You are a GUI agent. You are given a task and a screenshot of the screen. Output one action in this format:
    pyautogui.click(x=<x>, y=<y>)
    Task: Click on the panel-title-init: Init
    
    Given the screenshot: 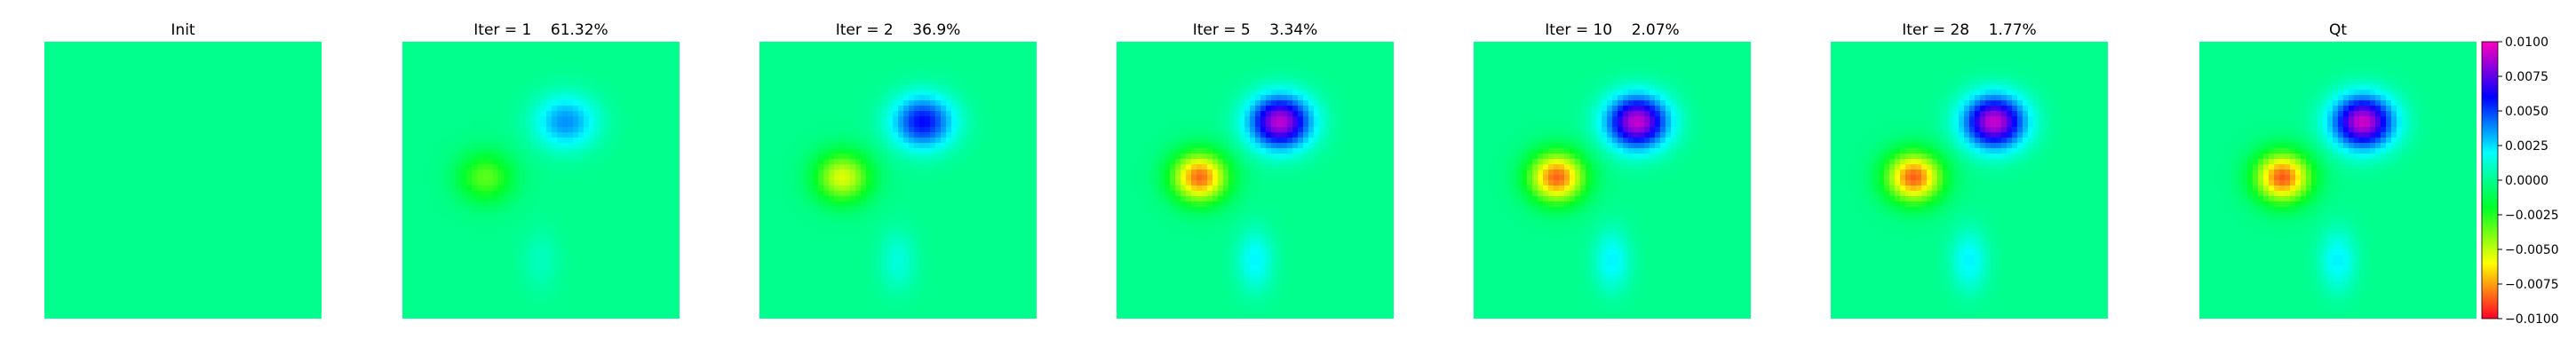 What is the action you would take?
    pyautogui.click(x=183, y=30)
    